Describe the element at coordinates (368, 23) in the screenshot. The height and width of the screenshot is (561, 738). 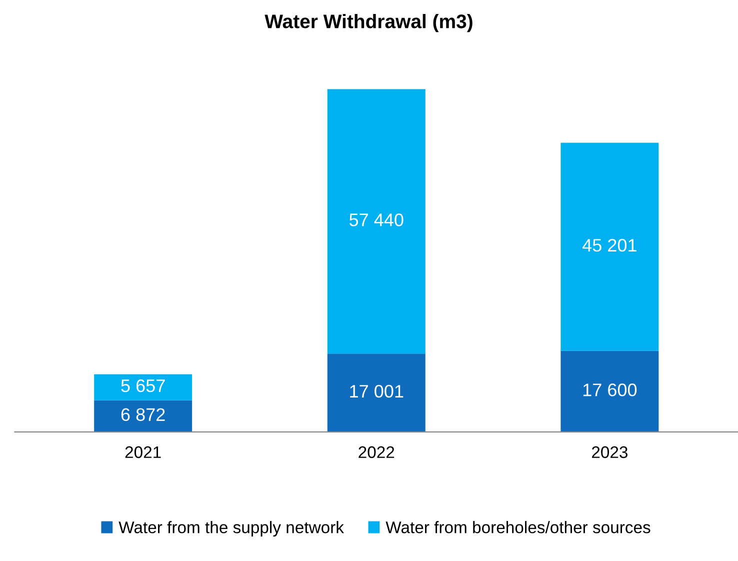
I see `chart-title: Water Withdrawal (m3)` at that location.